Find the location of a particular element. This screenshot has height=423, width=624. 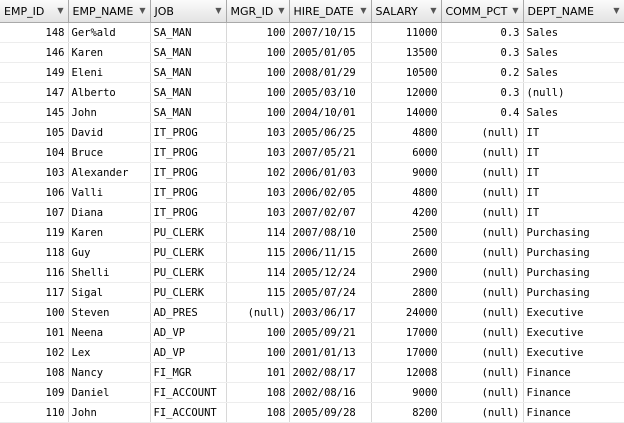

cell-emp-name: David is located at coordinates (109, 132).